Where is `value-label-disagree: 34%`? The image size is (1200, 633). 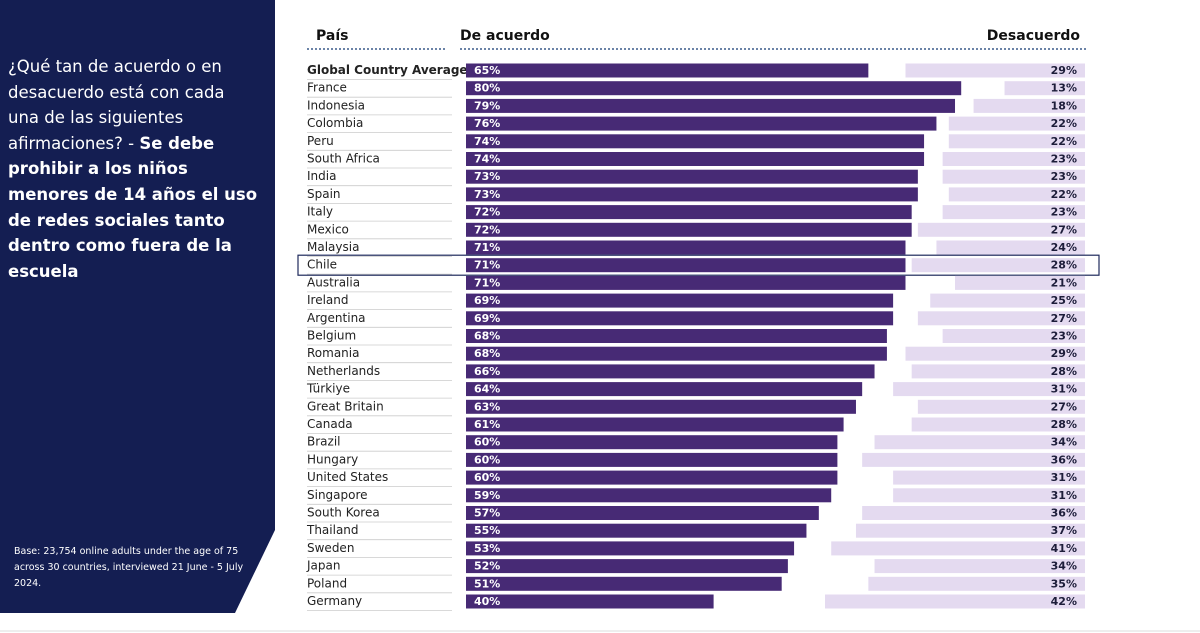 value-label-disagree: 34% is located at coordinates (1064, 566).